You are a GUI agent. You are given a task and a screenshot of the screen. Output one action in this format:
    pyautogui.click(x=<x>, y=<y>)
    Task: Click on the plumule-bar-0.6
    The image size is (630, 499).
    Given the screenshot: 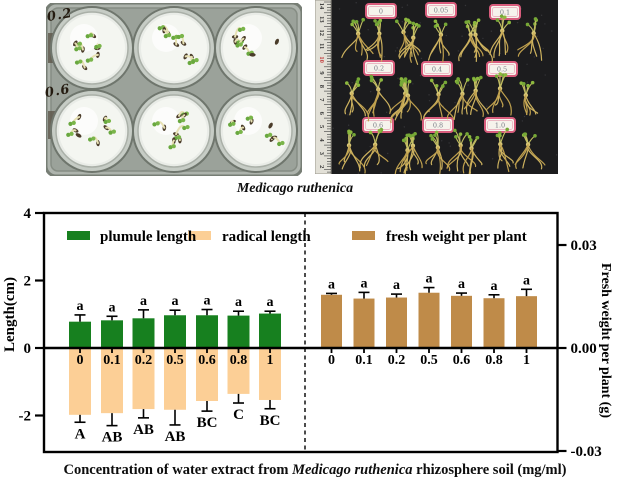 What is the action you would take?
    pyautogui.click(x=207, y=331)
    